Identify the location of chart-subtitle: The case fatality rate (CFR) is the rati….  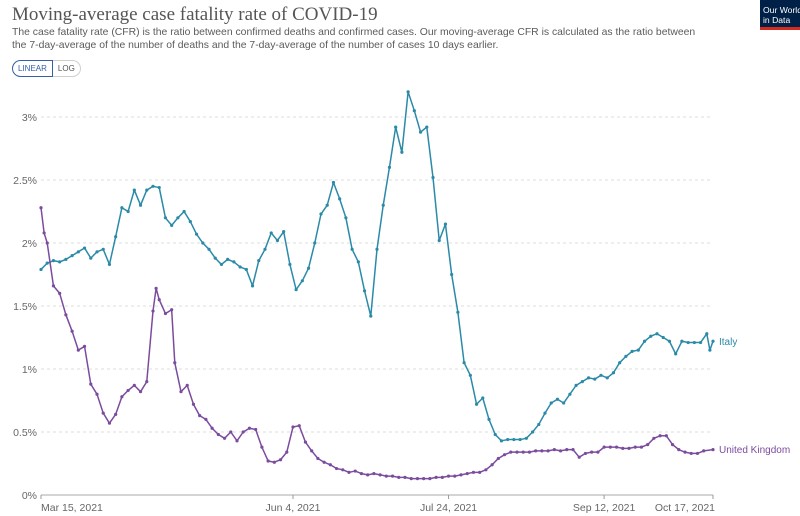
(354, 39).